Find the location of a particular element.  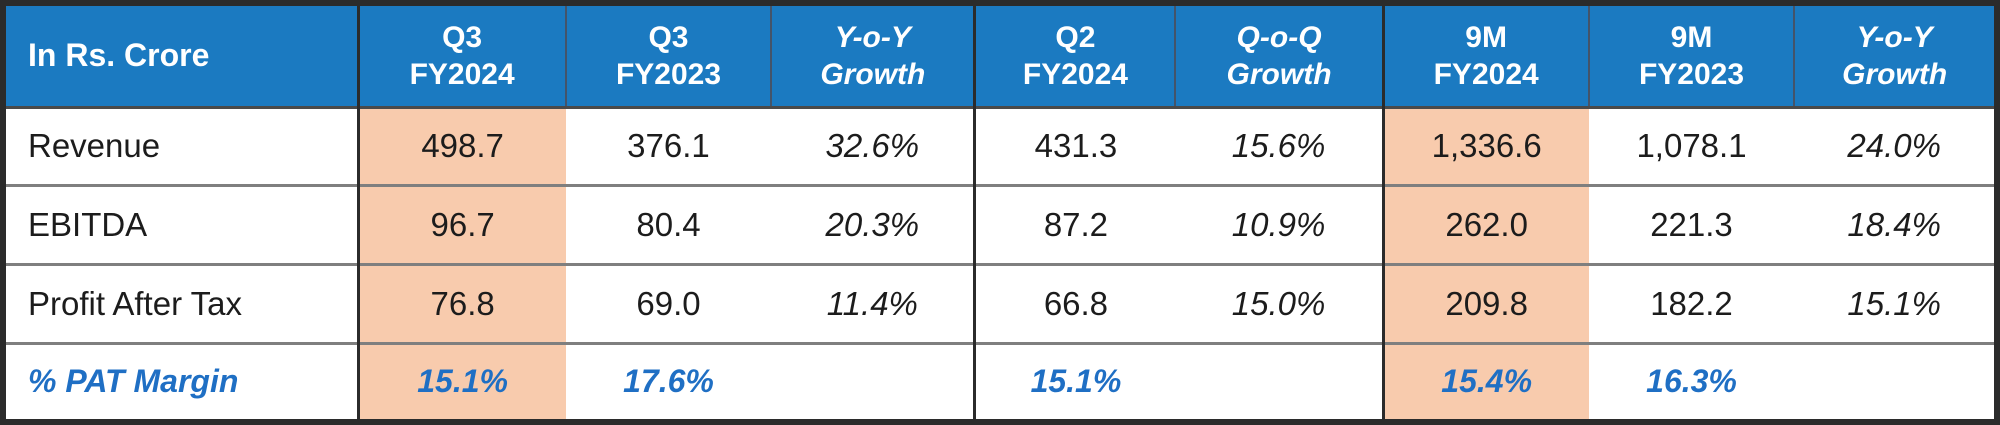

cell-ebitda-qoq-growth: 10.9% is located at coordinates (1278, 225).